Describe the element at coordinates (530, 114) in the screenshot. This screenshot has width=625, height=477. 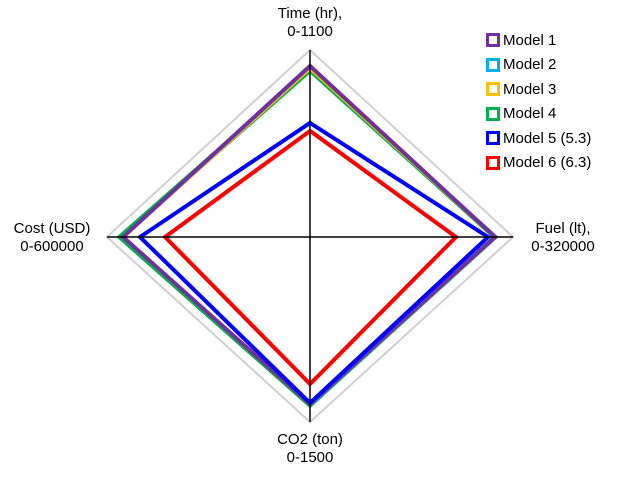
I see `legend-label: Model 4` at that location.